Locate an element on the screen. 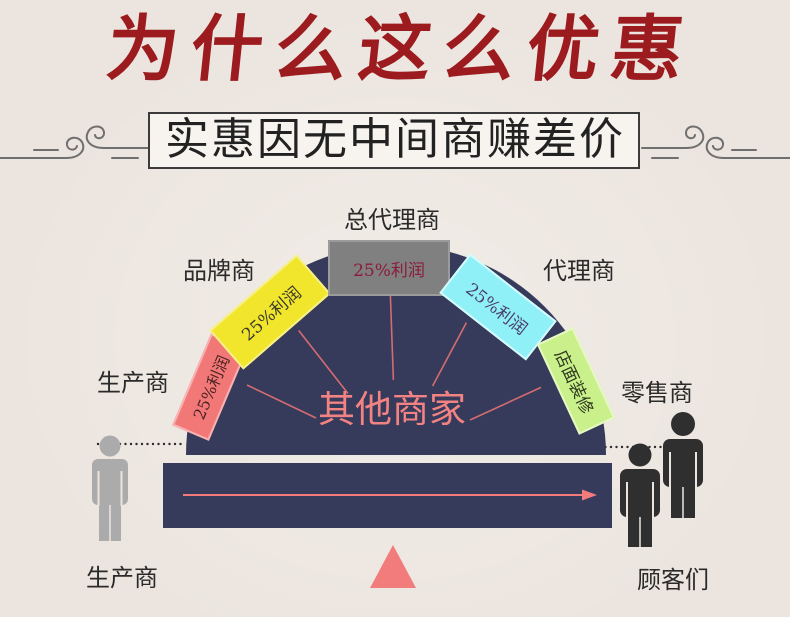 Image resolution: width=790 pixels, height=617 pixels. label-general-agent: 总代理商 is located at coordinates (392, 220).